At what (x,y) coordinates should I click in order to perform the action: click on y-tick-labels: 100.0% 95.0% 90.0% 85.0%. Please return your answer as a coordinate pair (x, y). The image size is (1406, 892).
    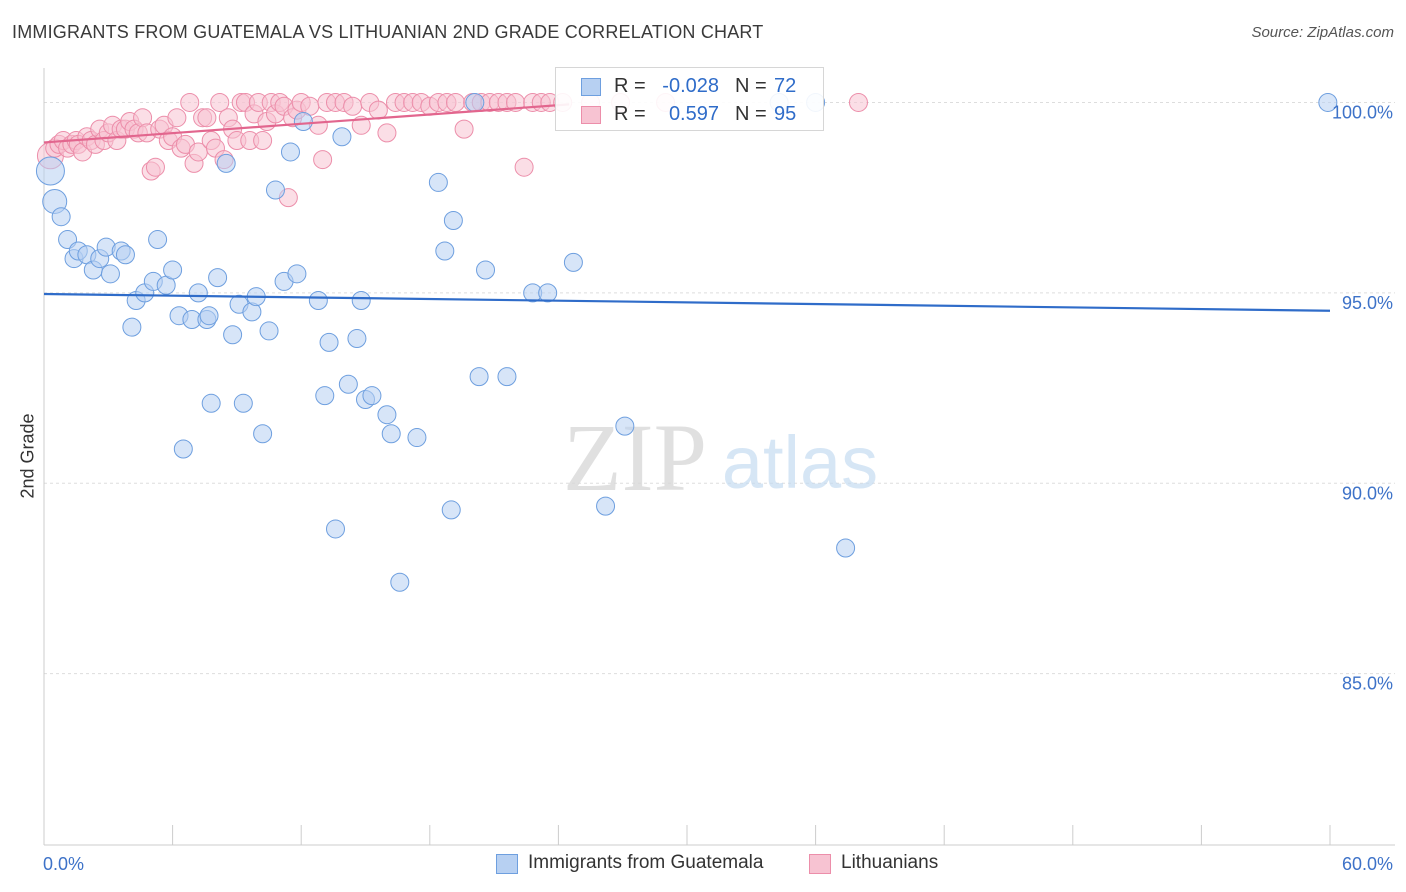
    Looking at the image, I should click on (1362, 397).